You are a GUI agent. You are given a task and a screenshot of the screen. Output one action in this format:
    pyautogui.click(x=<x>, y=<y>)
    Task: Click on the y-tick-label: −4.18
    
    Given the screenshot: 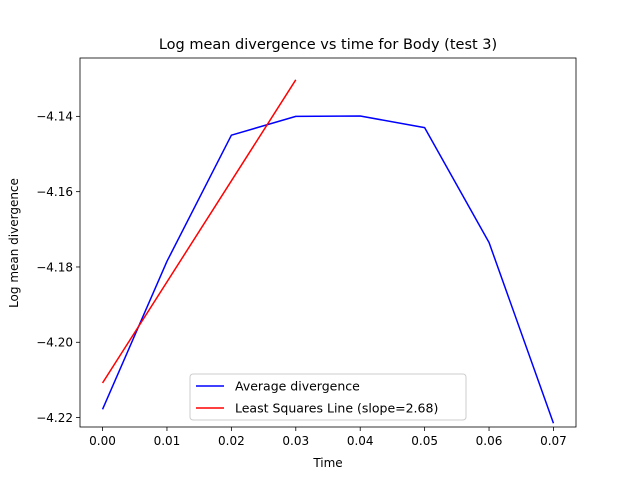 What is the action you would take?
    pyautogui.click(x=54, y=267)
    